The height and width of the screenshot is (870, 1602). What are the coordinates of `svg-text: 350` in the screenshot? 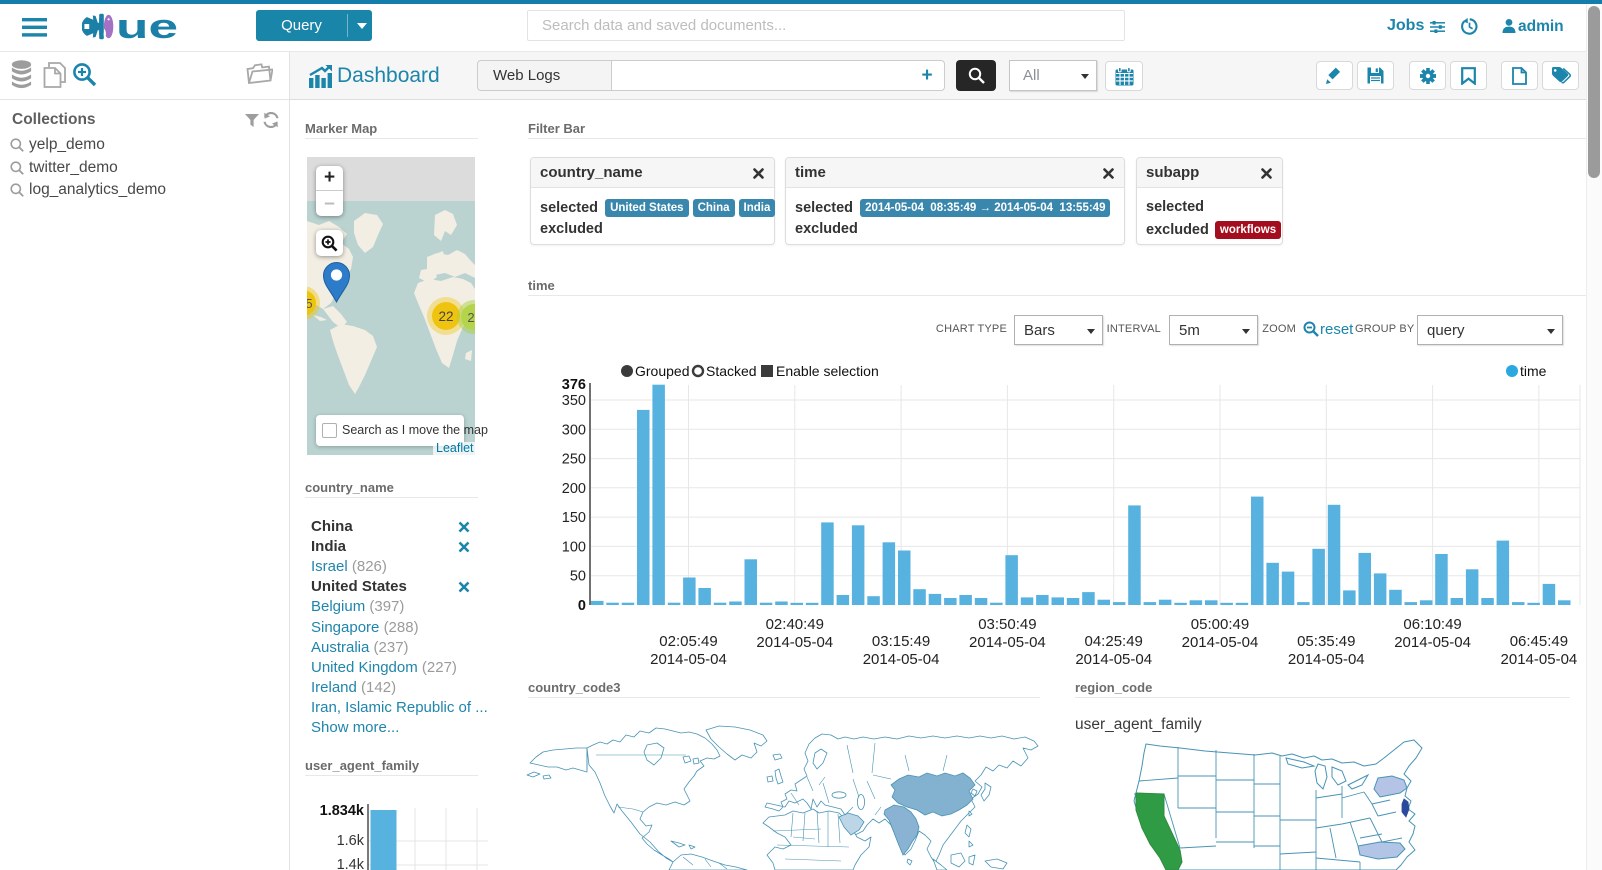 It's located at (574, 401).